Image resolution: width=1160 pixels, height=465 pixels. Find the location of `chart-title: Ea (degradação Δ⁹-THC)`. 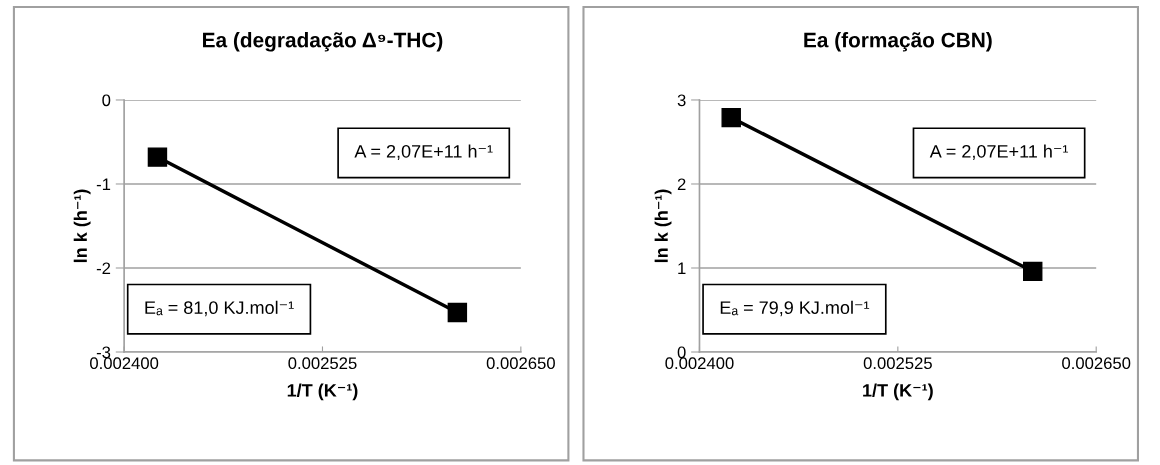

chart-title: Ea (degradação Δ⁹-THC) is located at coordinates (323, 42).